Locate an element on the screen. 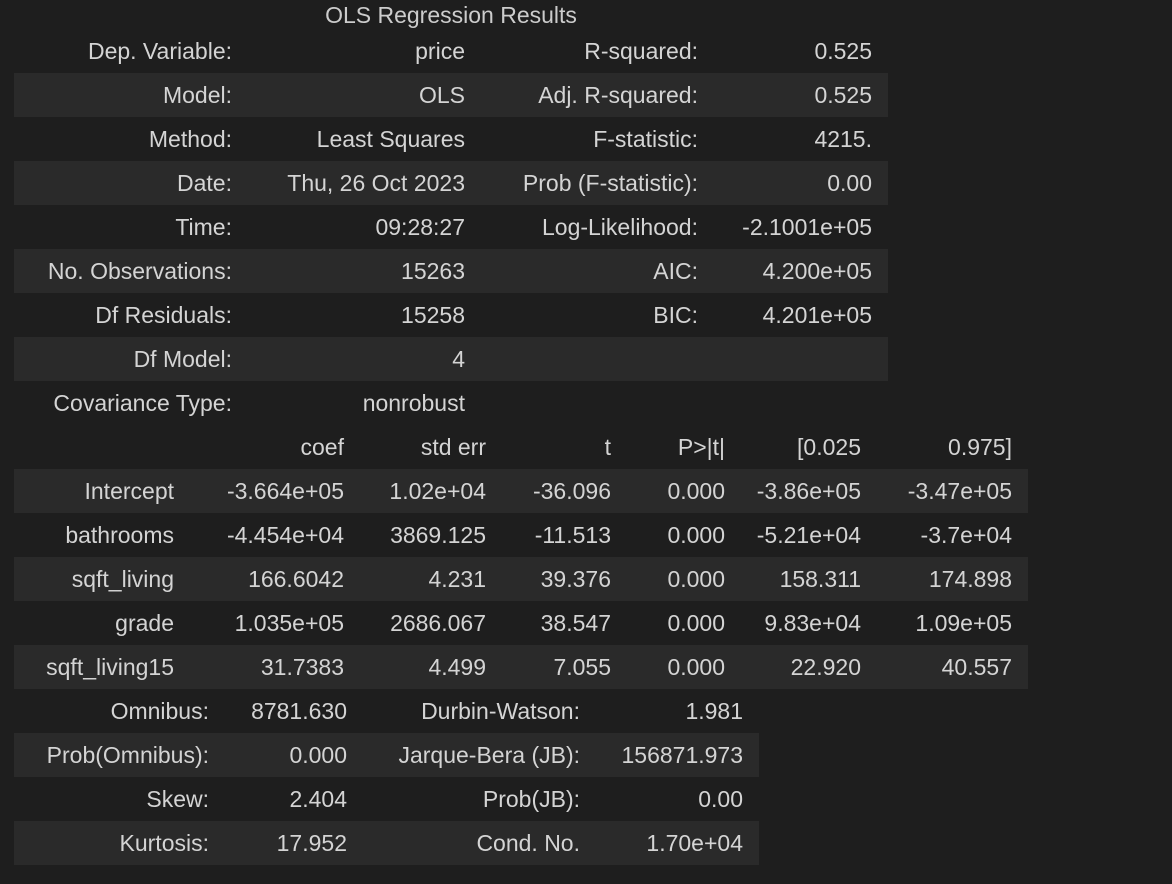 This screenshot has height=884, width=1172. summary-row: Model: OLS Adj. R-squared: 0.525 is located at coordinates (451, 95).